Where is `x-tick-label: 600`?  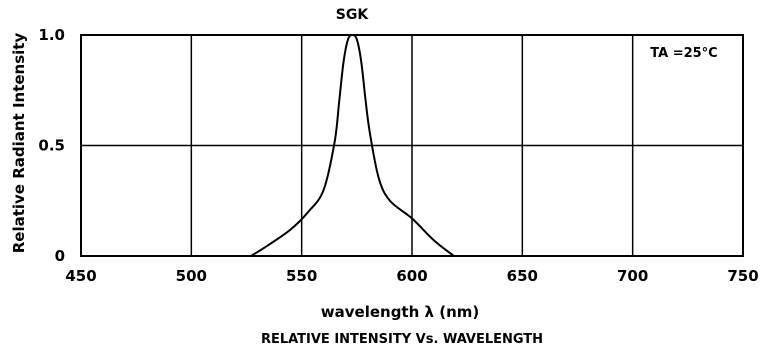
x-tick-label: 600 is located at coordinates (411, 276).